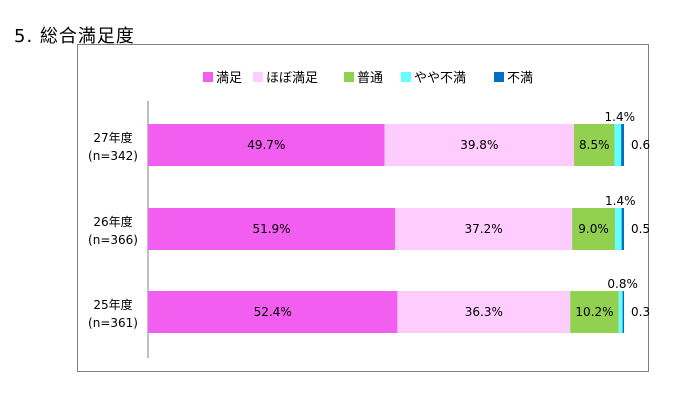  I want to click on category-label-n: (n=366), so click(113, 240).